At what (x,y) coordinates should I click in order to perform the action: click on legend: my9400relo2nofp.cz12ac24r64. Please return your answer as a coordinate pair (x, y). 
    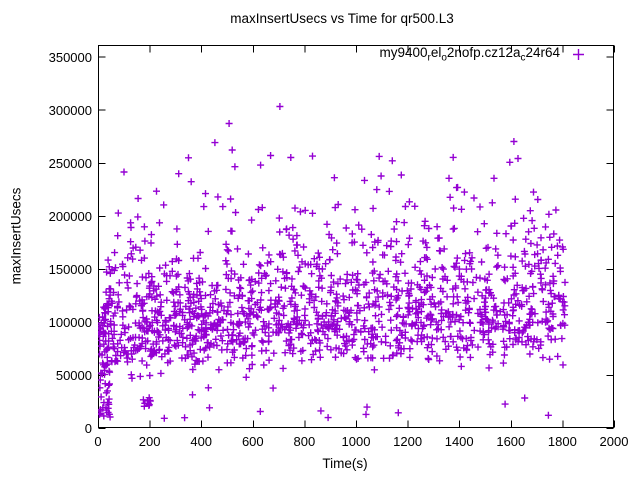
    Looking at the image, I should click on (487, 54).